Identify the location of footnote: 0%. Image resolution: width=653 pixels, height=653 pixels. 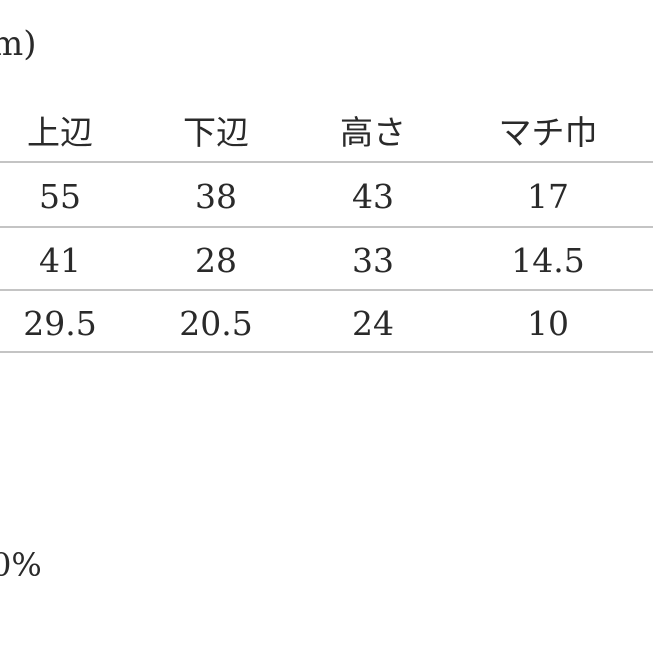
(21, 565).